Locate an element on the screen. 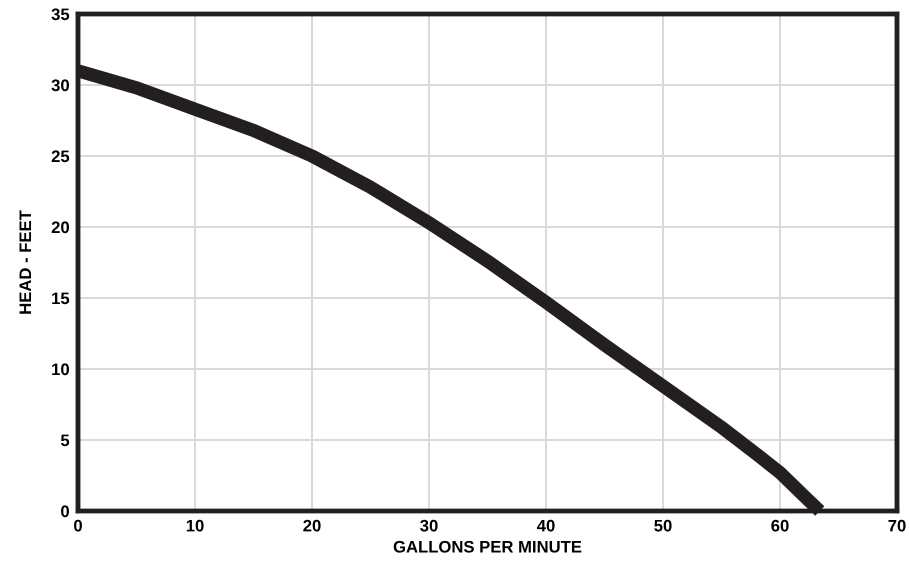 This screenshot has height=565, width=909. y-tick-label: 25 is located at coordinates (61, 156).